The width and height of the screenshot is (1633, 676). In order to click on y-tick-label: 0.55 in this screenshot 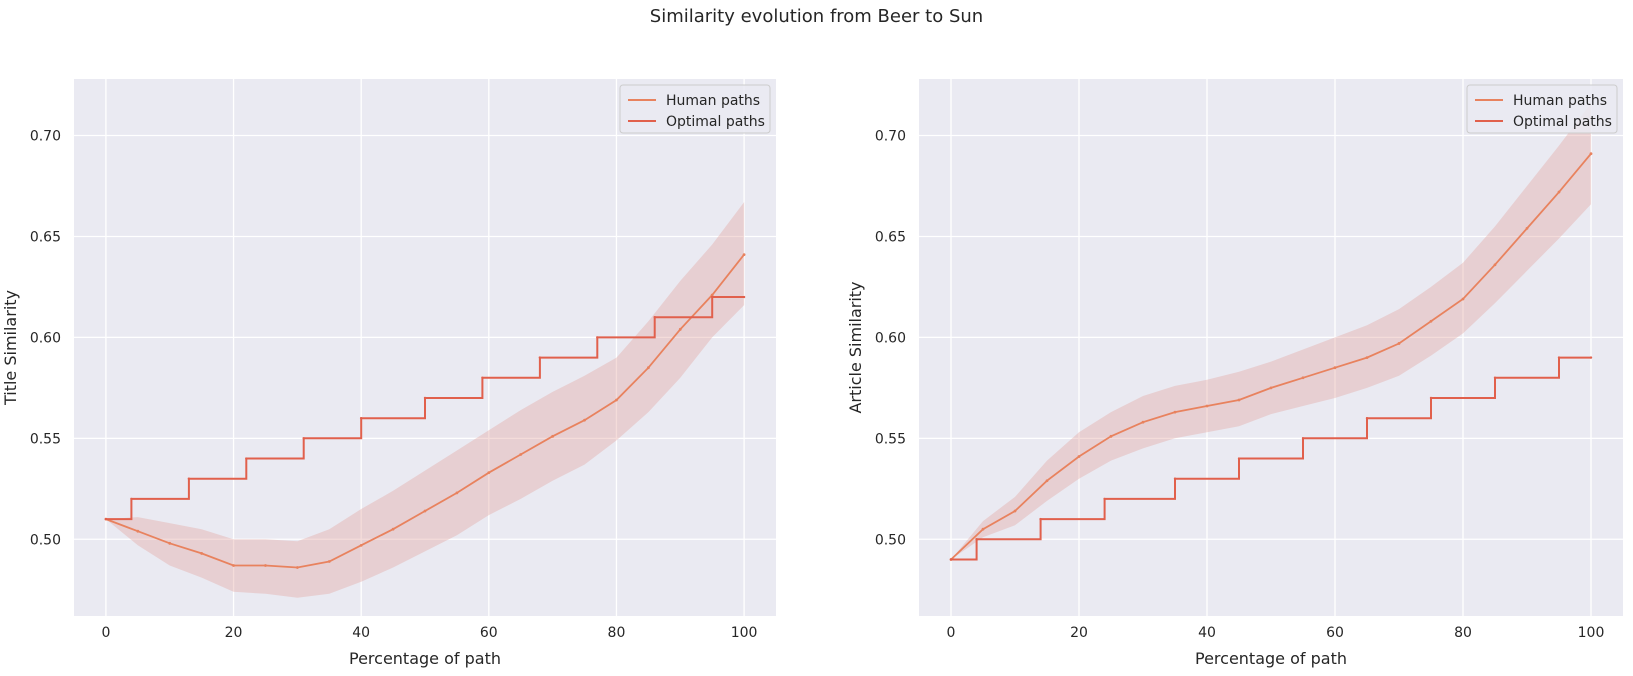, I will do `click(890, 439)`.